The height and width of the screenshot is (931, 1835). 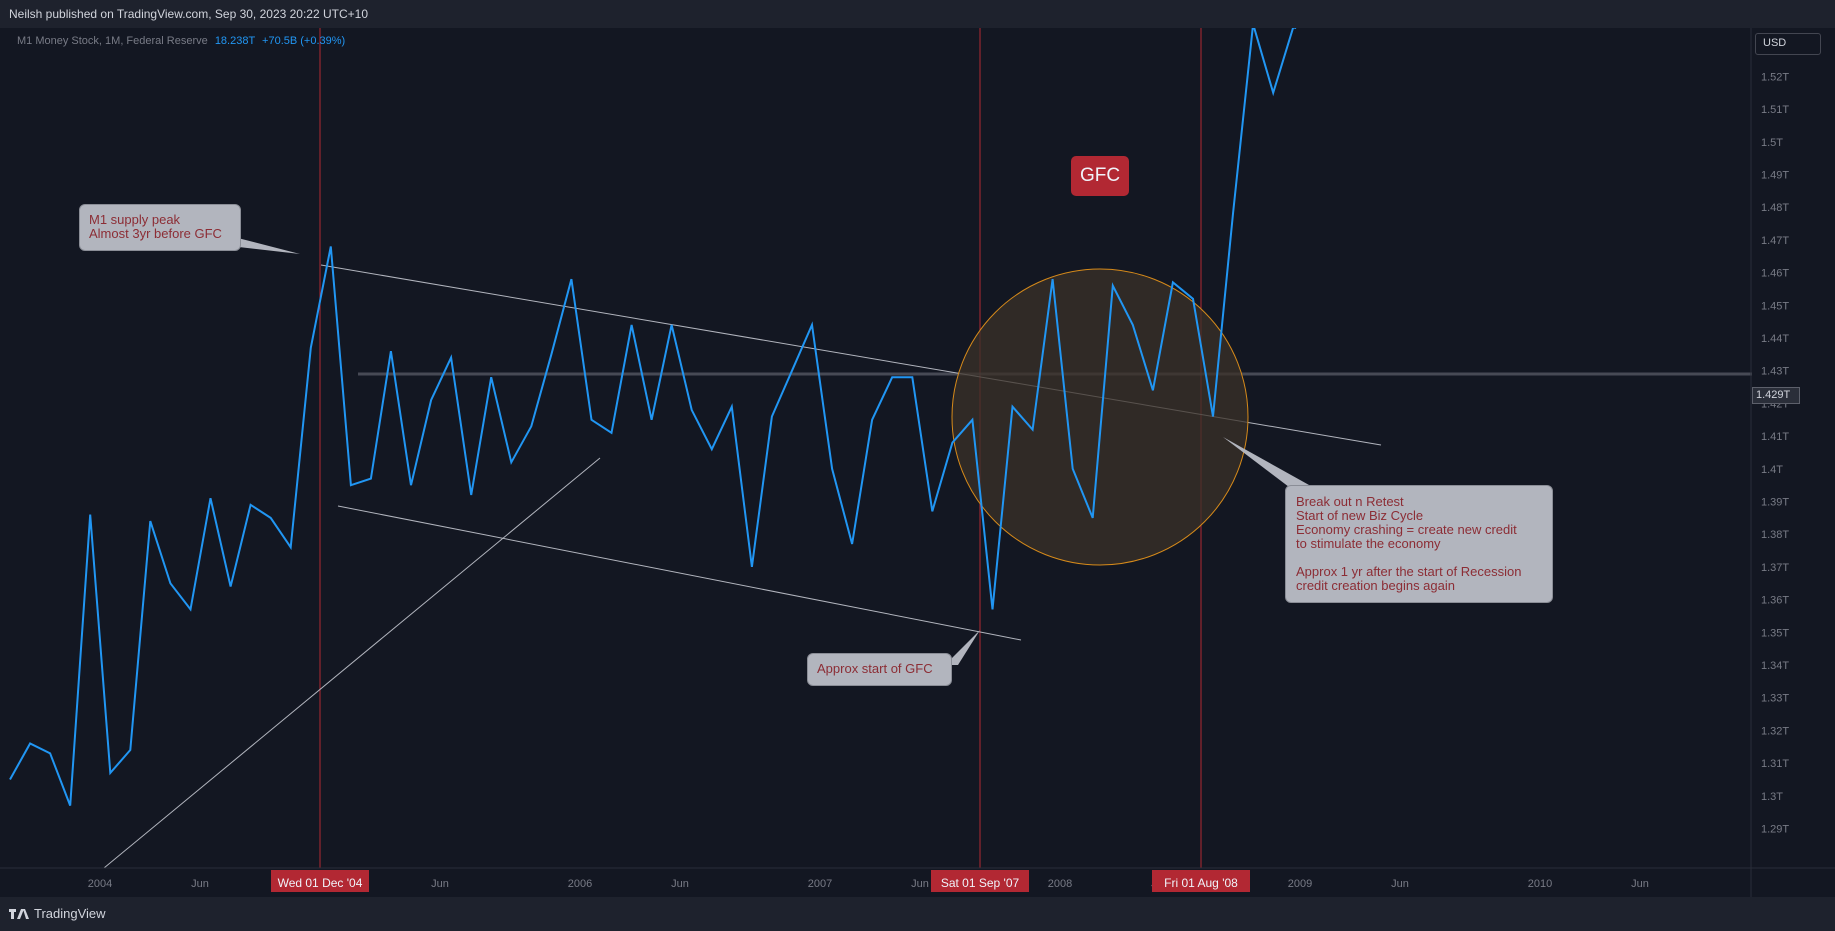 I want to click on time-tick-label: 2008, so click(x=1060, y=884).